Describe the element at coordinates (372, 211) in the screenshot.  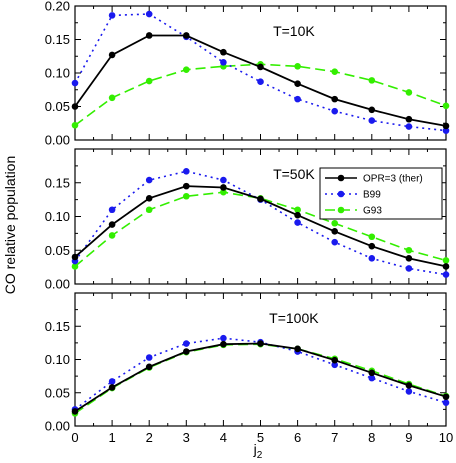
I see `legend-label-g93: G93` at that location.